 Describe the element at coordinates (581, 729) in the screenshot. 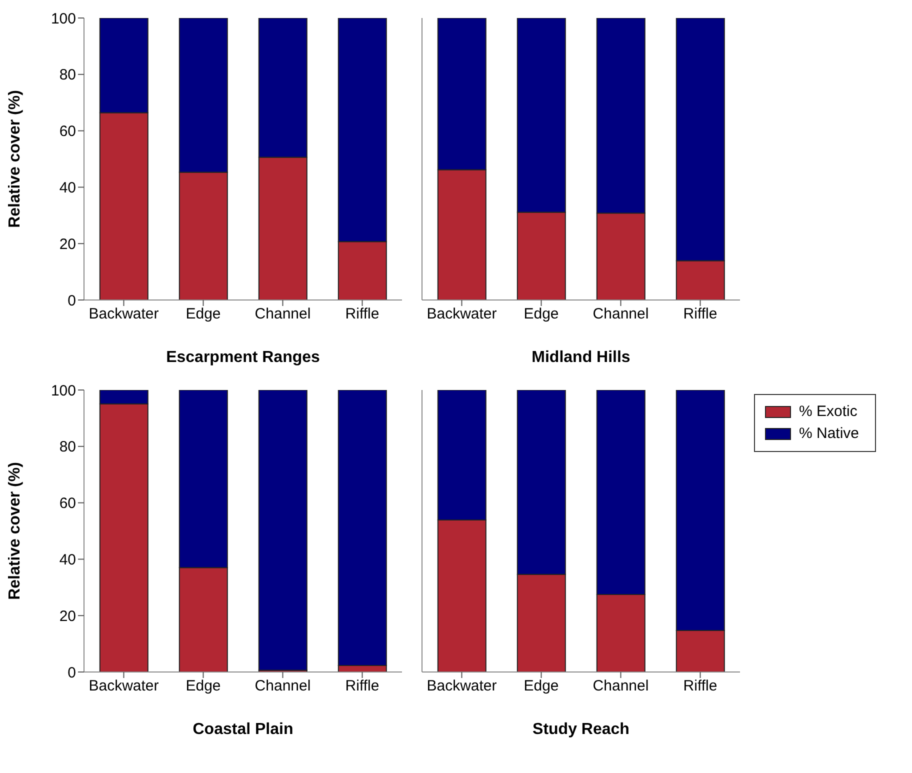

I see `x-axis-title: Study Reach` at that location.